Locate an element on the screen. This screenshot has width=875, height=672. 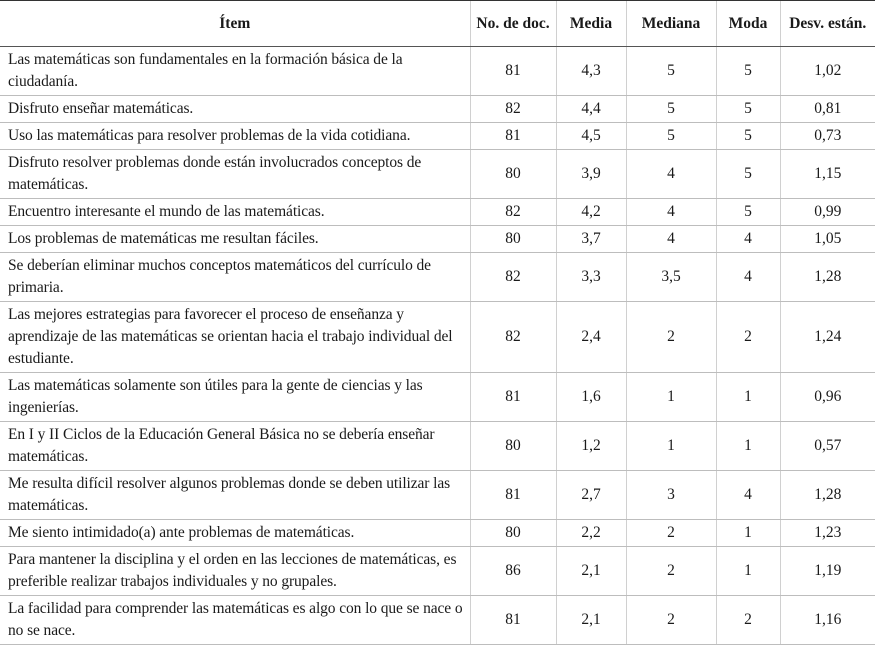
table-row: Disfruto enseñar matemáticas. 82 4,4 5 5 0,81 is located at coordinates (437, 109).